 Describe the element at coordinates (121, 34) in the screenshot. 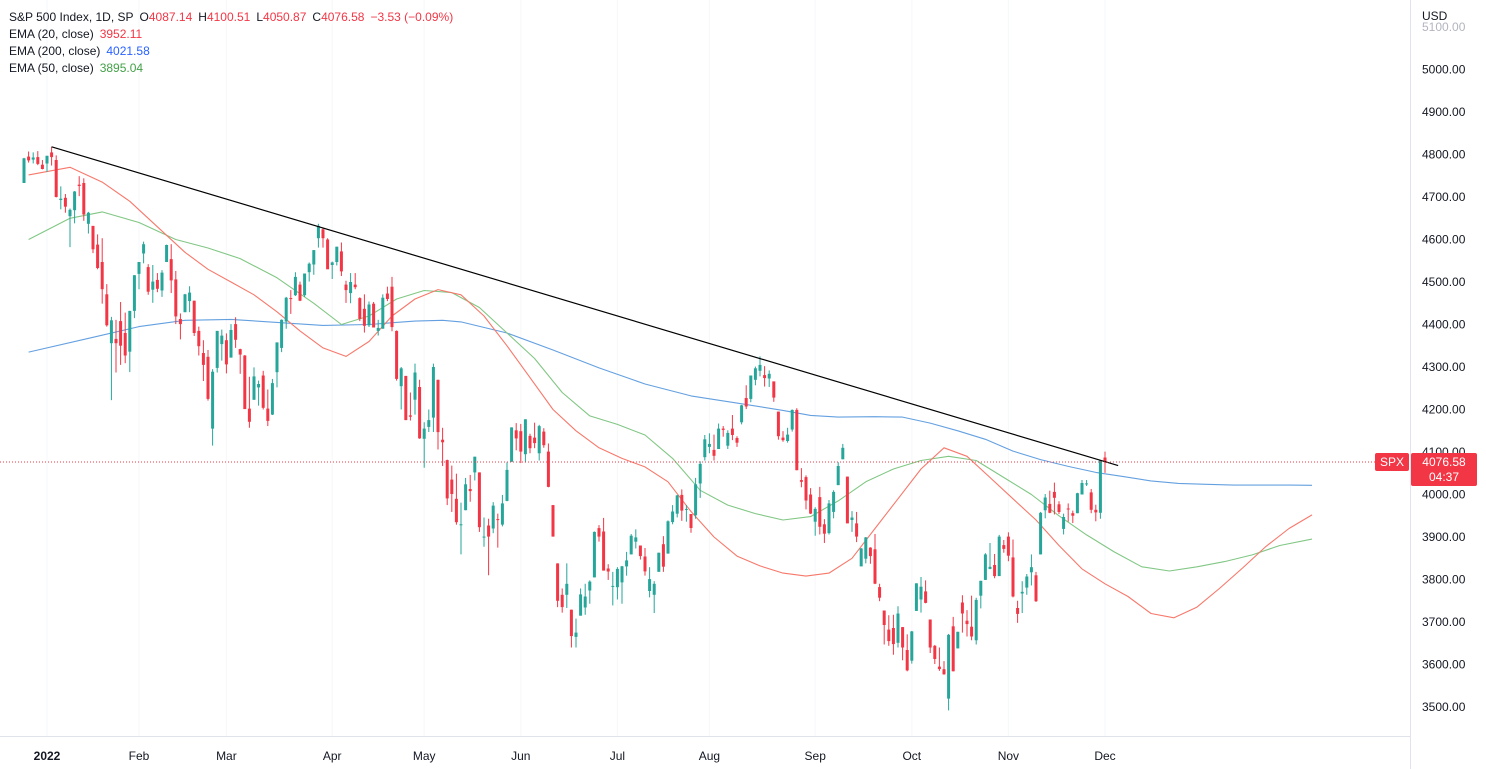

I see `indicator-value: 3952.11` at that location.